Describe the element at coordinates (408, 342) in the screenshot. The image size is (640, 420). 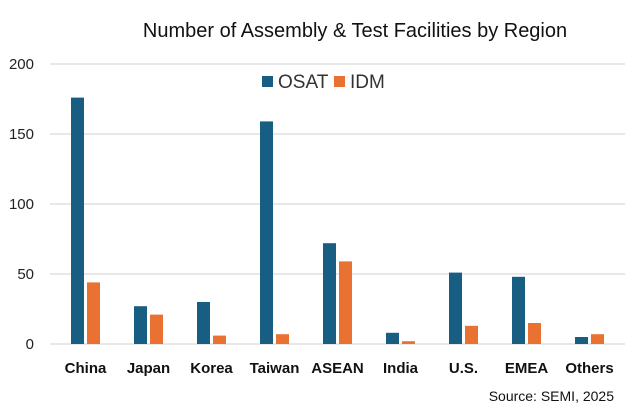
I see `bar-idm-india` at that location.